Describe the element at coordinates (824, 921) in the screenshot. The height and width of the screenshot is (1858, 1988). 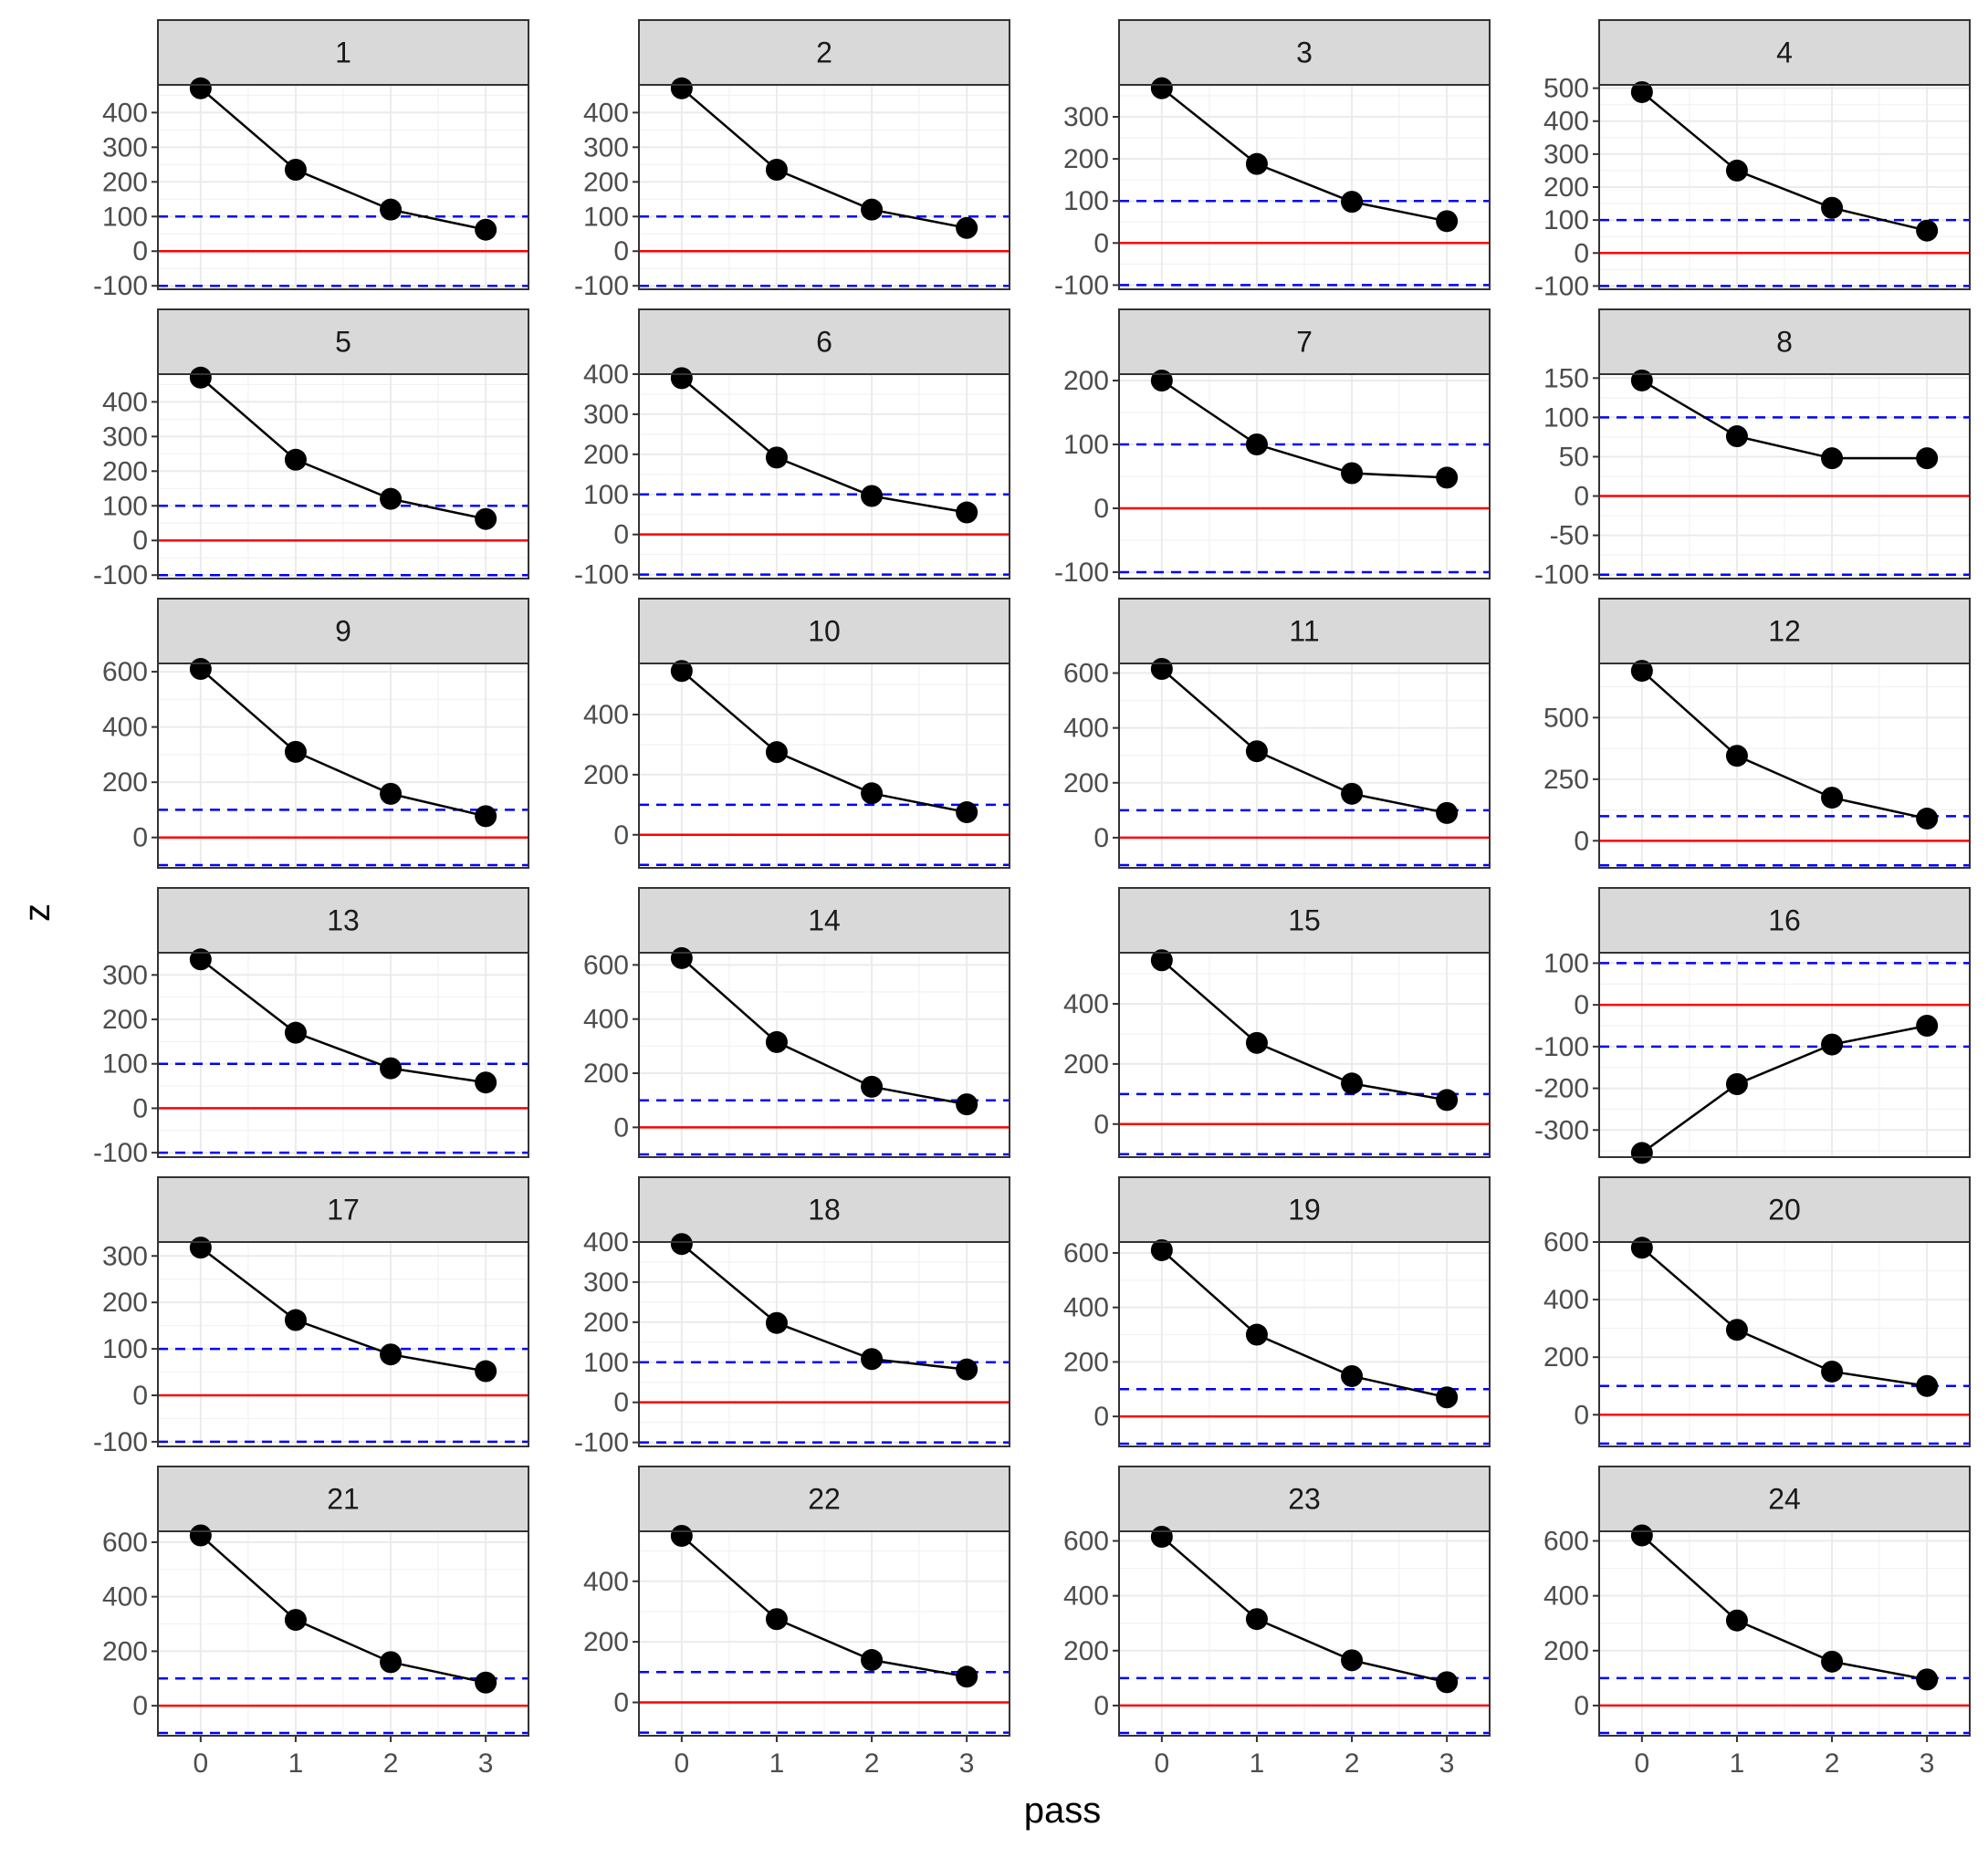
I see `strip-label: 14` at that location.